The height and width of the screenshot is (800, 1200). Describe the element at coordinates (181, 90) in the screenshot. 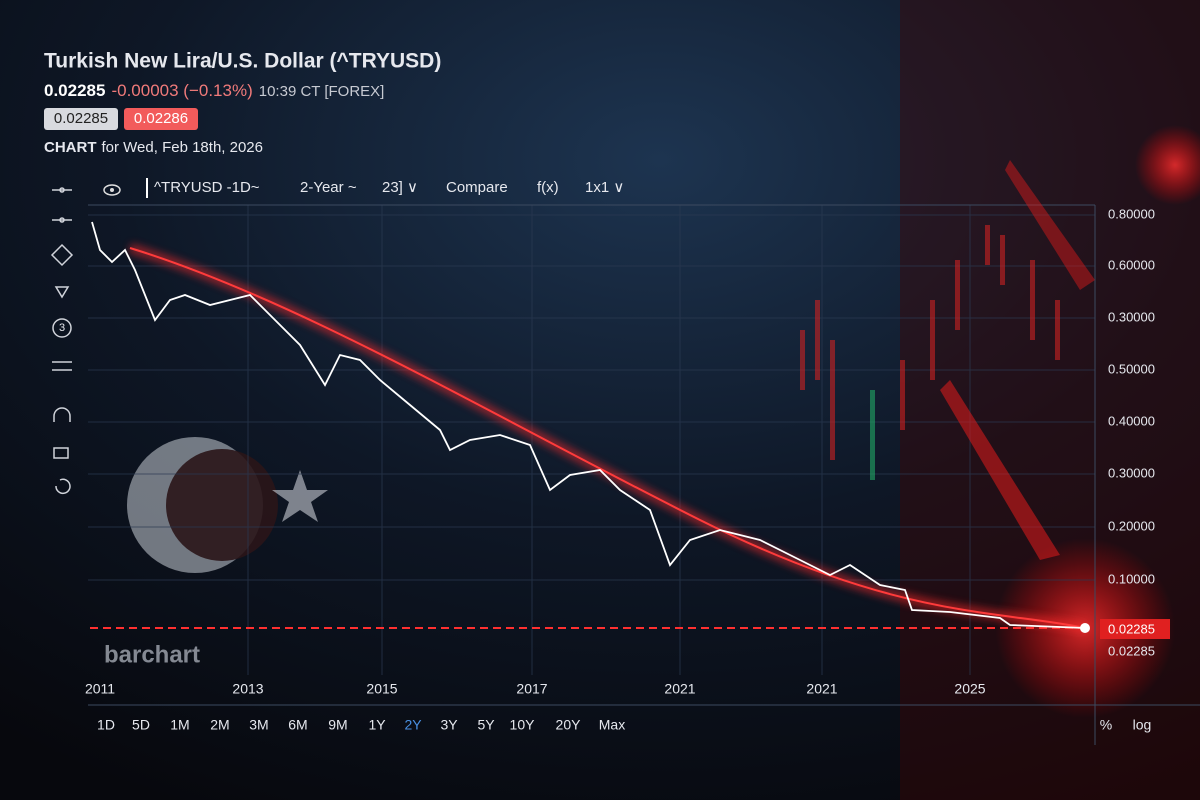

I see `change: -0.00003 (−0.13%)` at that location.